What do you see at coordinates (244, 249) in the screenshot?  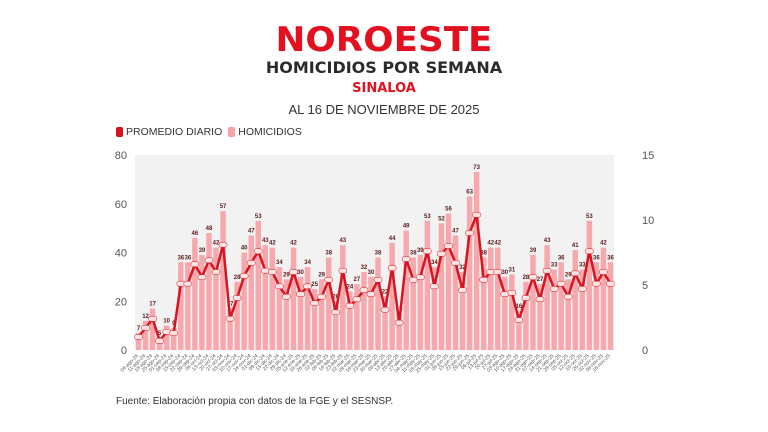 I see `bar-label: 40` at bounding box center [244, 249].